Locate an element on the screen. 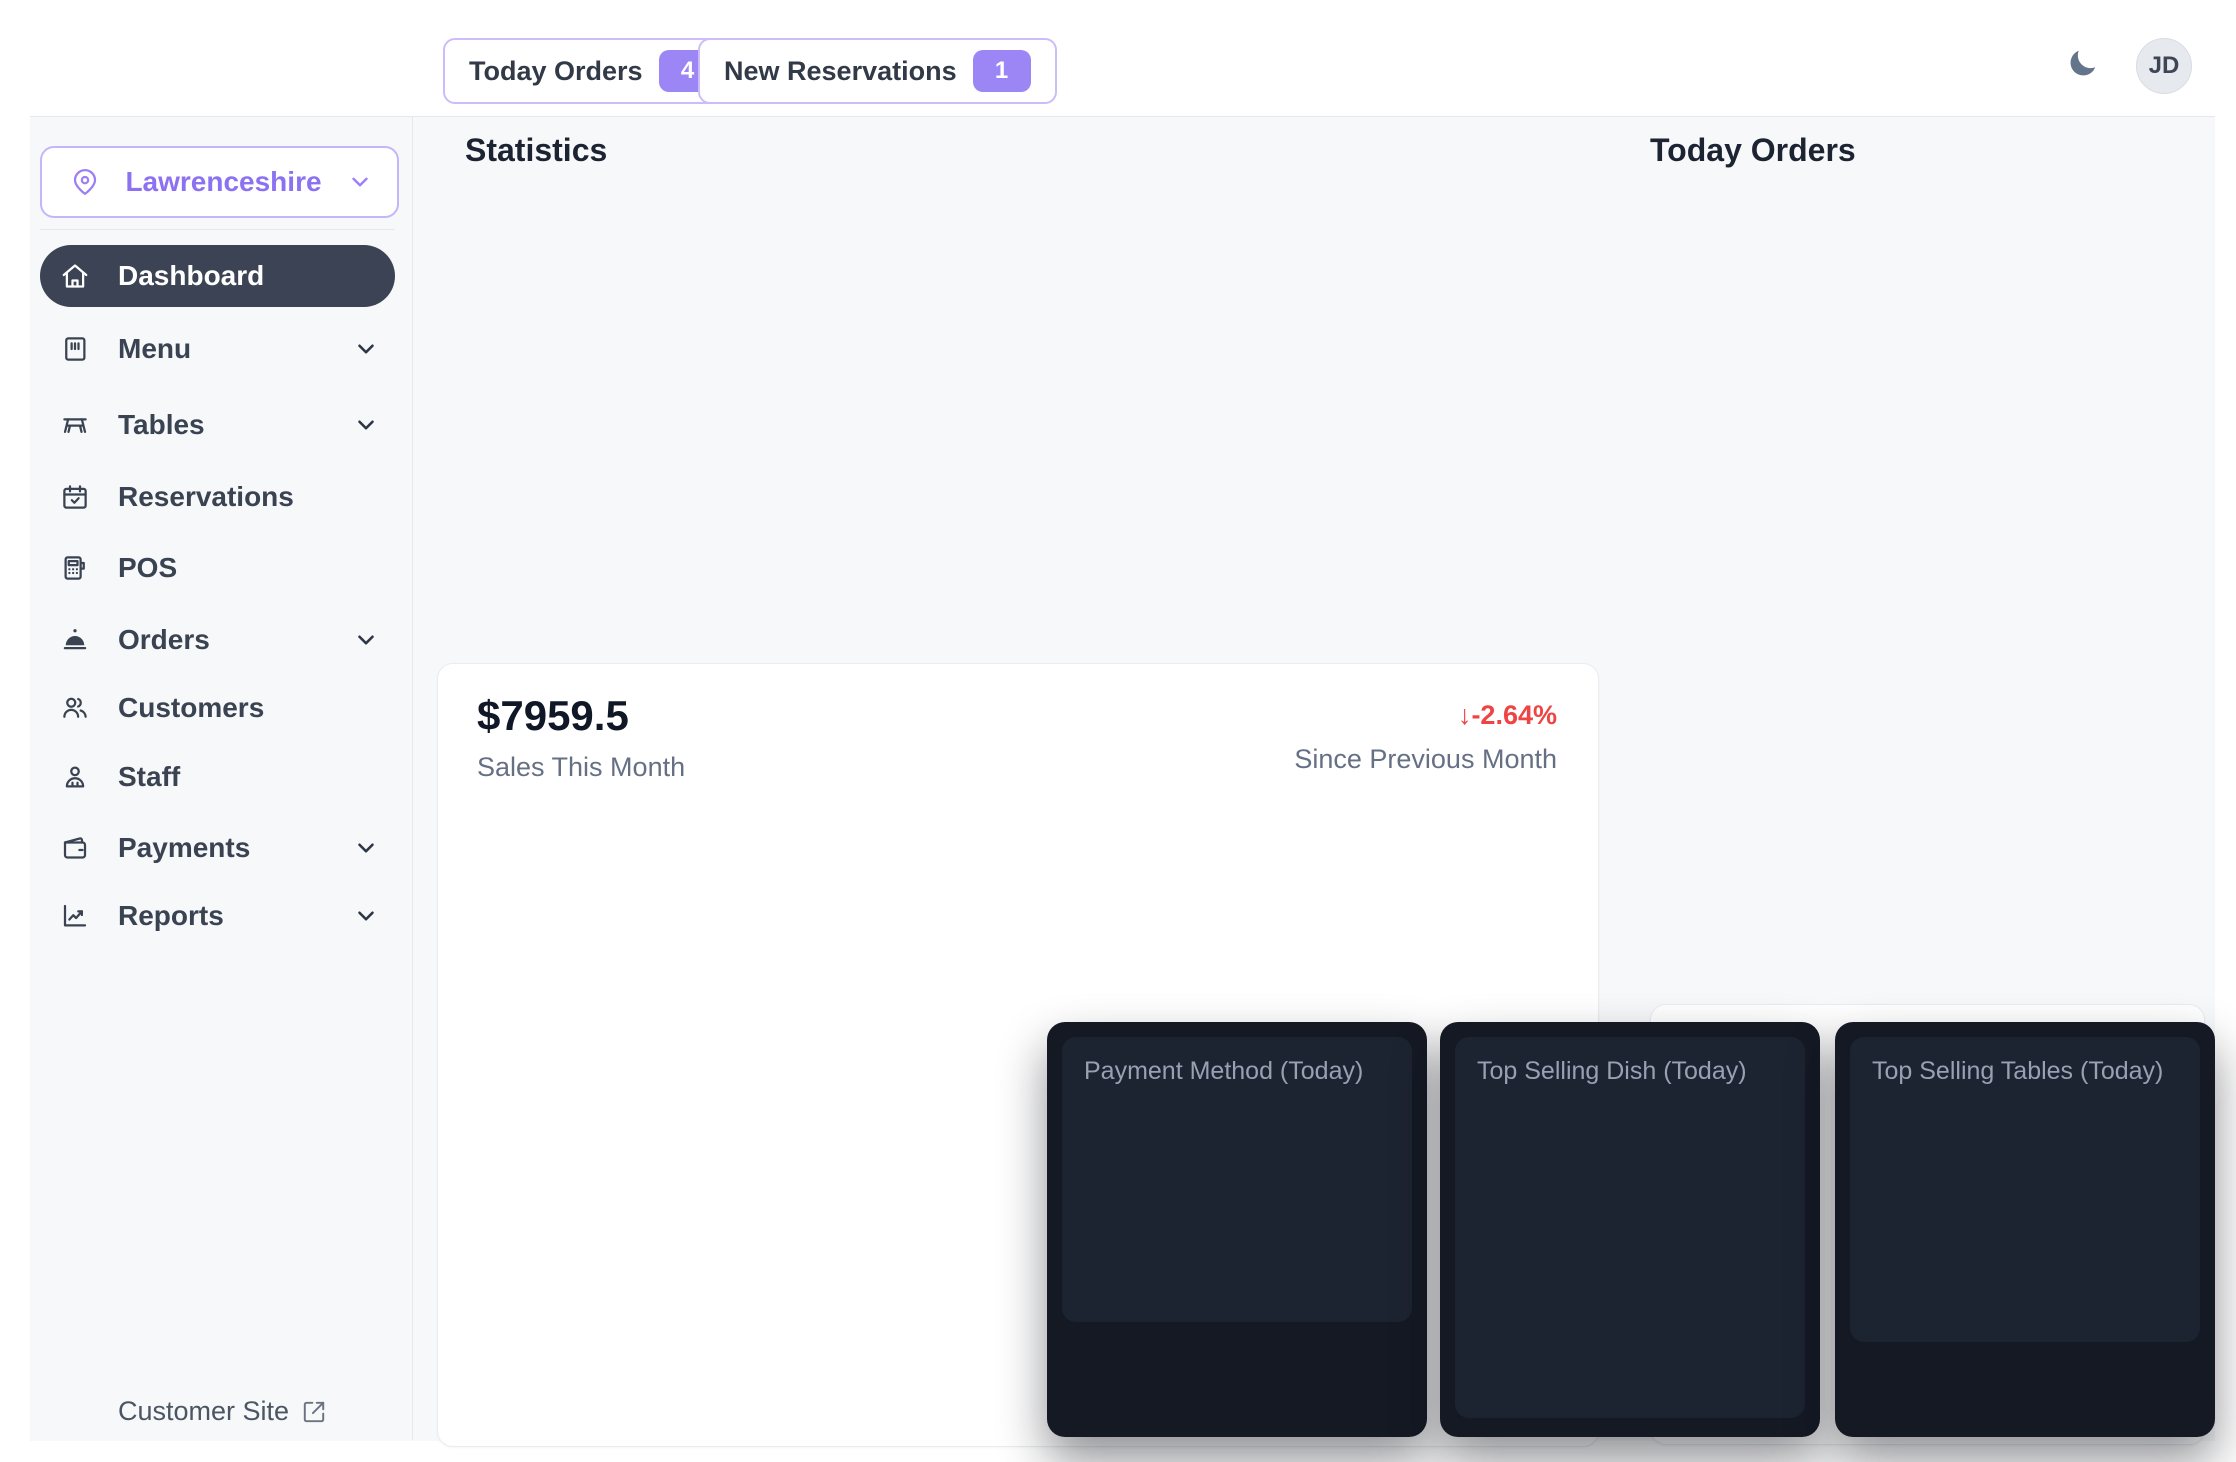  sidebar-item-label: Tables is located at coordinates (161, 424).